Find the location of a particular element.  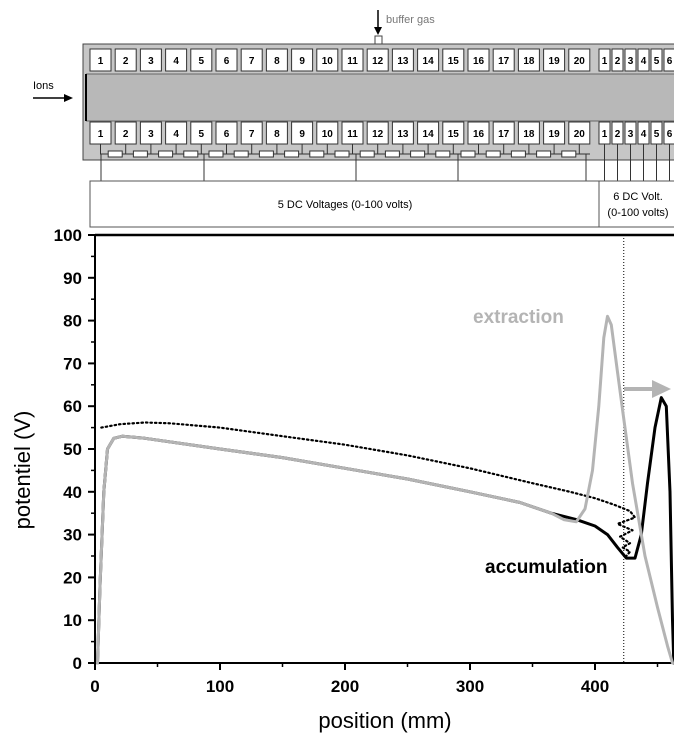

y-tick-label: 60 is located at coordinates (72, 406).